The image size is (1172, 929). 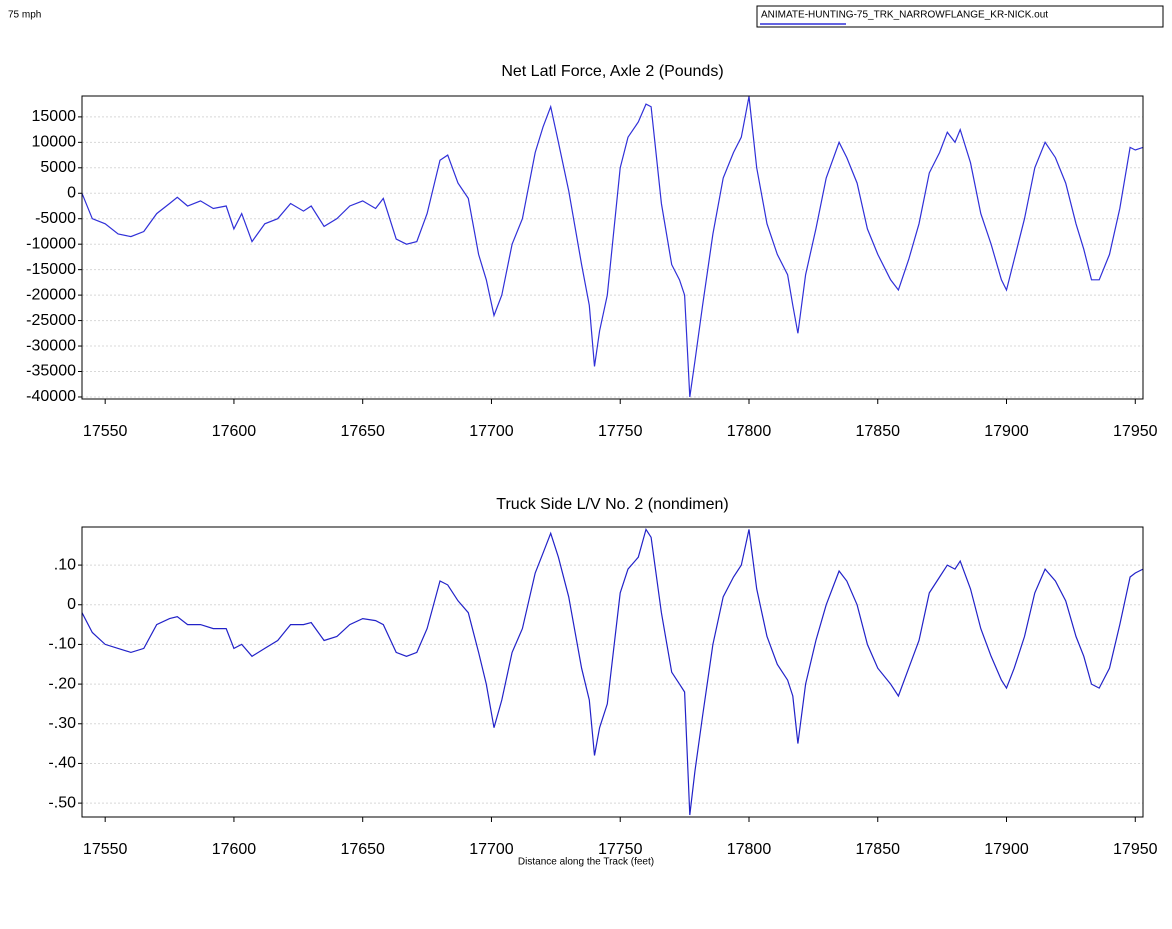 What do you see at coordinates (62, 683) in the screenshot?
I see `y-tick-label: -.20` at bounding box center [62, 683].